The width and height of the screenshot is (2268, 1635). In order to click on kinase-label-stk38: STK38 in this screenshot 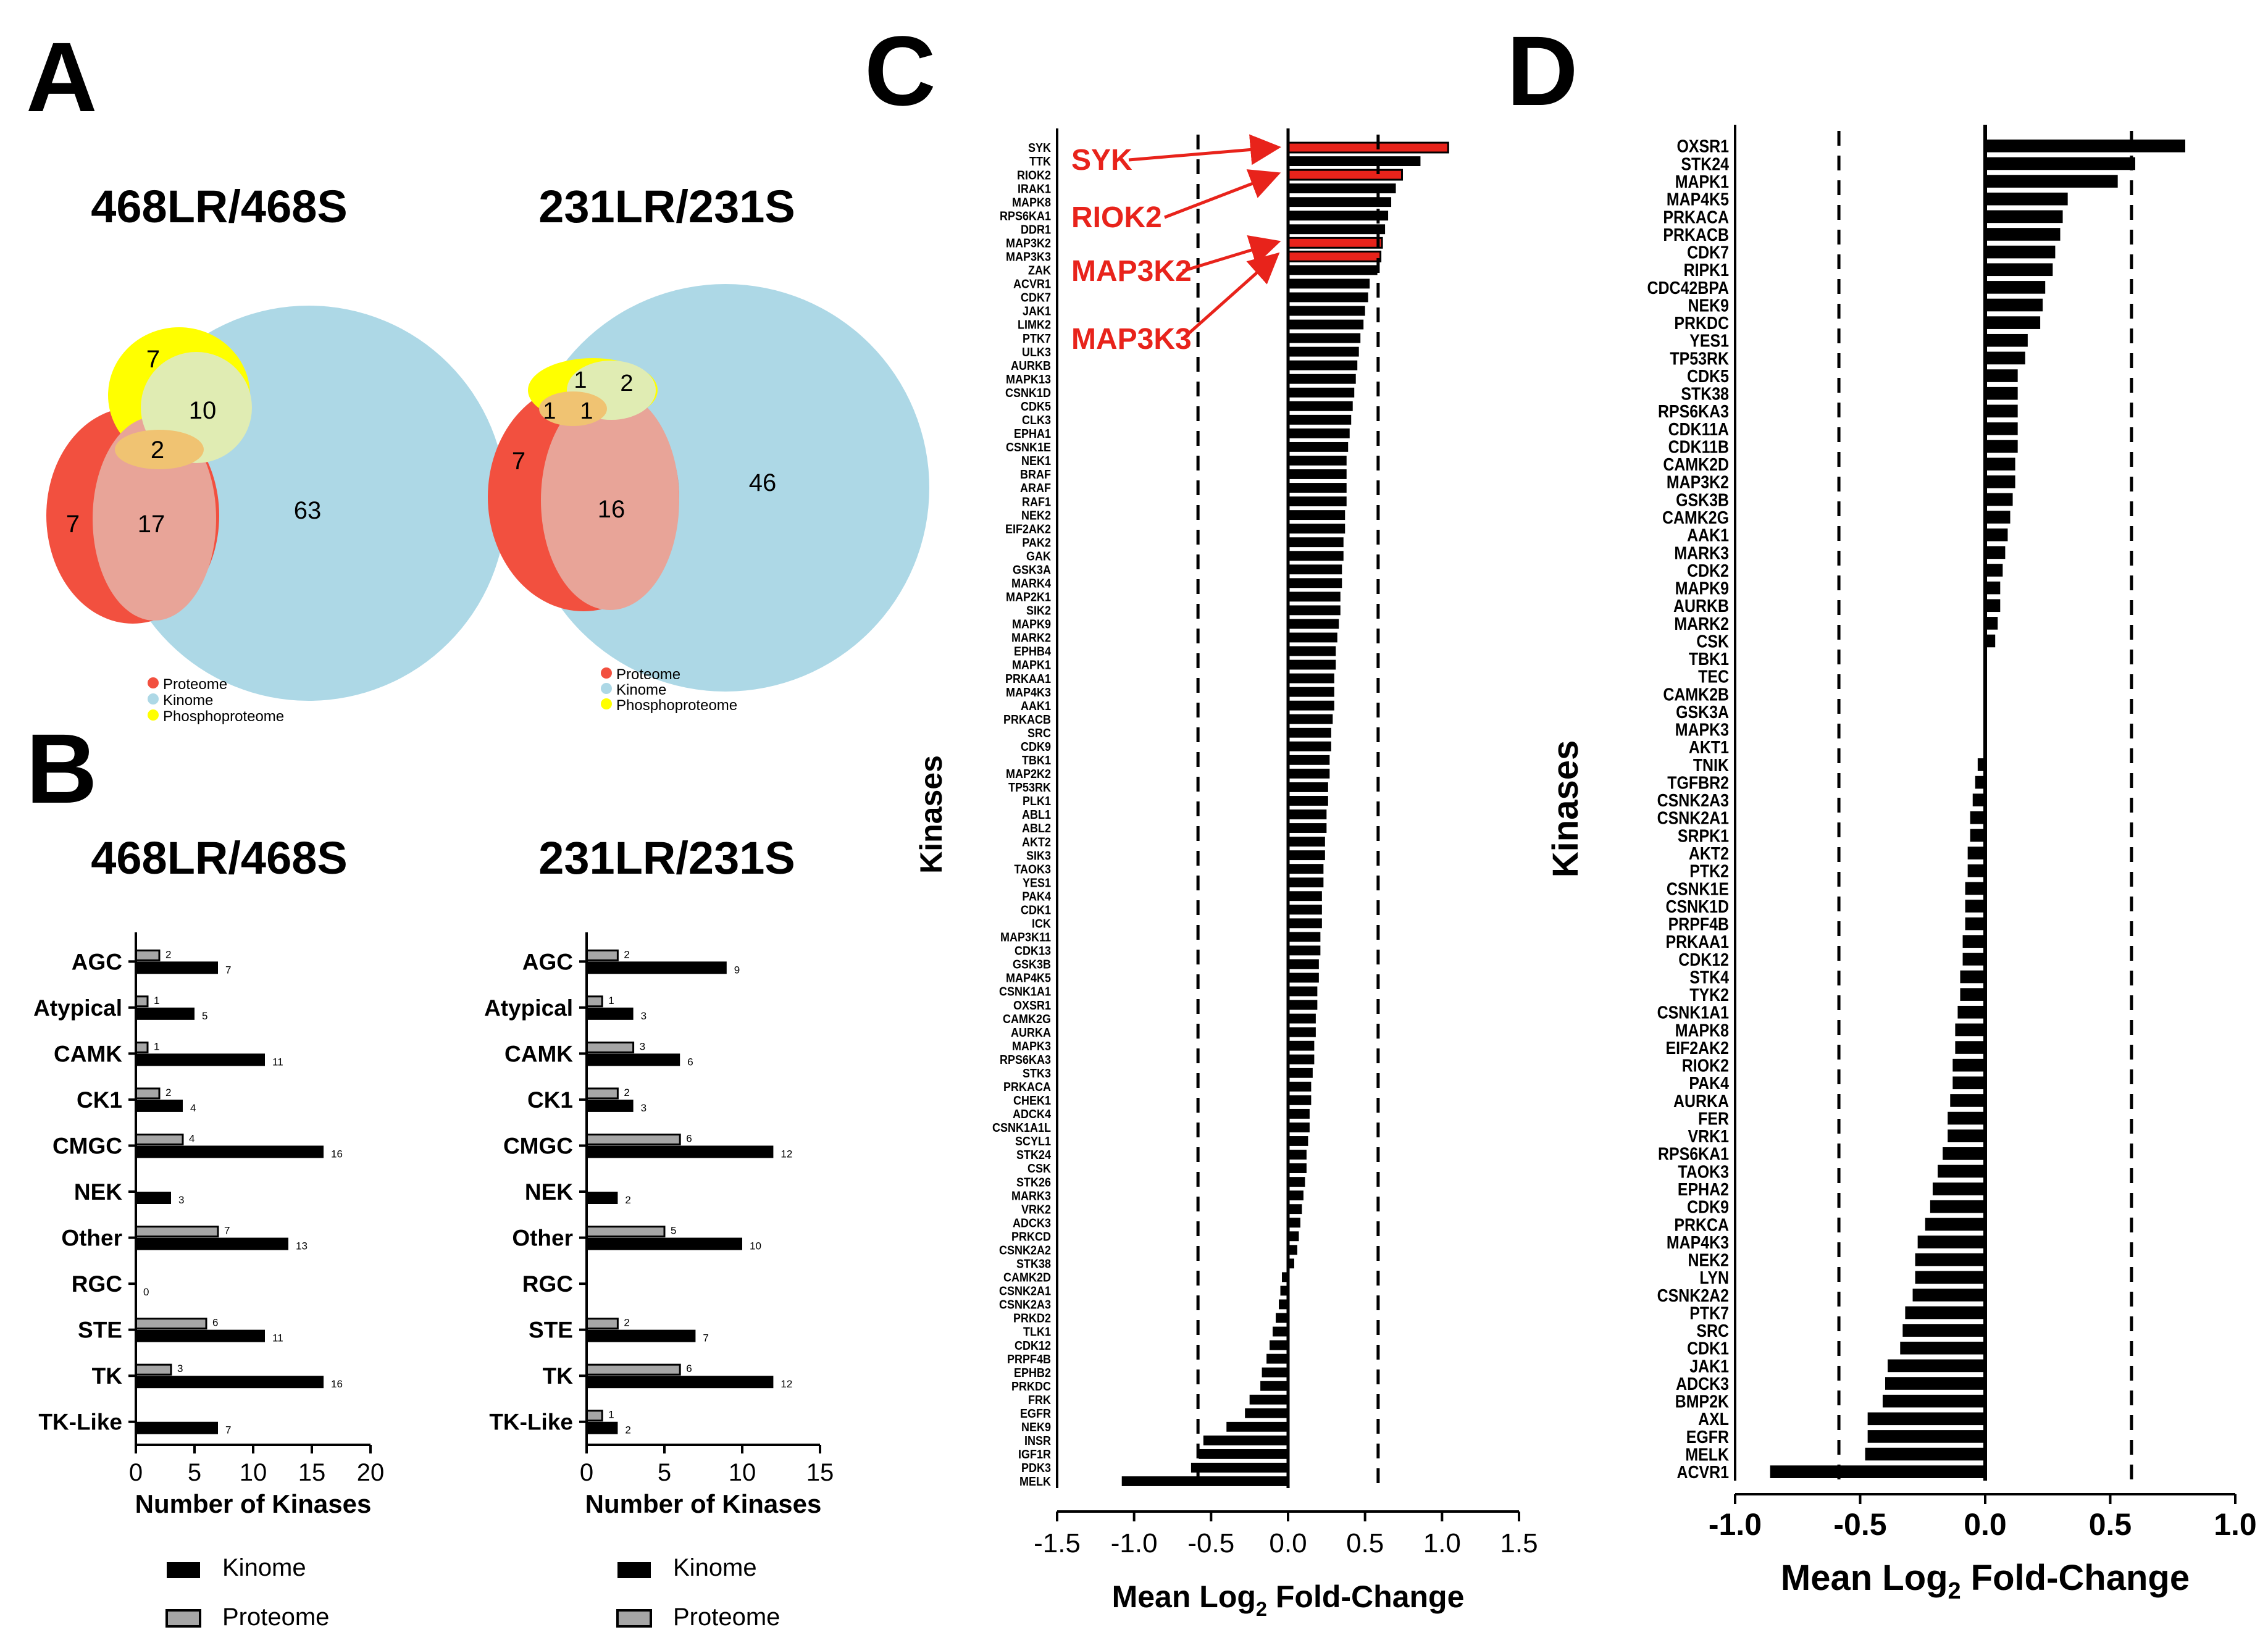, I will do `click(1033, 1264)`.